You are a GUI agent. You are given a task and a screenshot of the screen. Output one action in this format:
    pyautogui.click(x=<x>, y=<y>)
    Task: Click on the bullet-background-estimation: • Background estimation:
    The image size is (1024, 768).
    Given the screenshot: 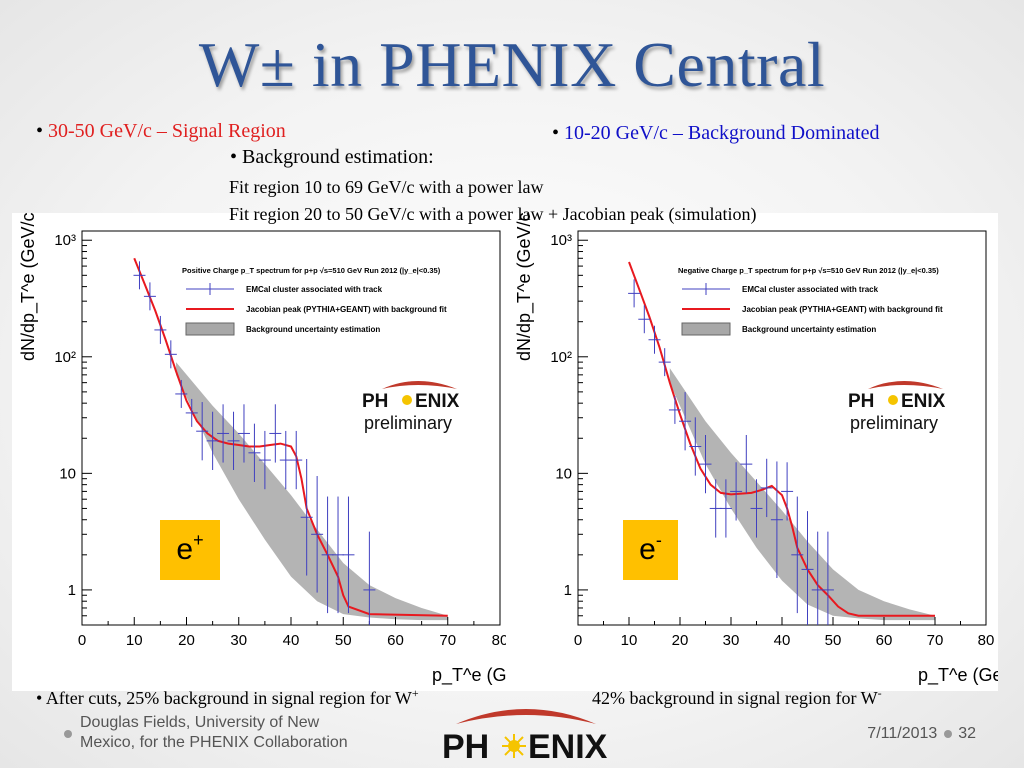 What is the action you would take?
    pyautogui.click(x=332, y=157)
    